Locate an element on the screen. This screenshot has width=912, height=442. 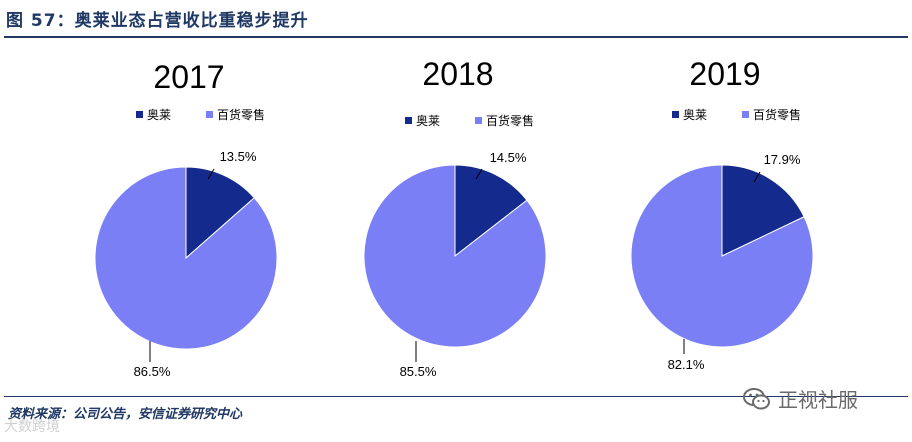
pie-chart-2017: 2017 奥莱 百货零售 13.5% 86.5% is located at coordinates (186, 219).